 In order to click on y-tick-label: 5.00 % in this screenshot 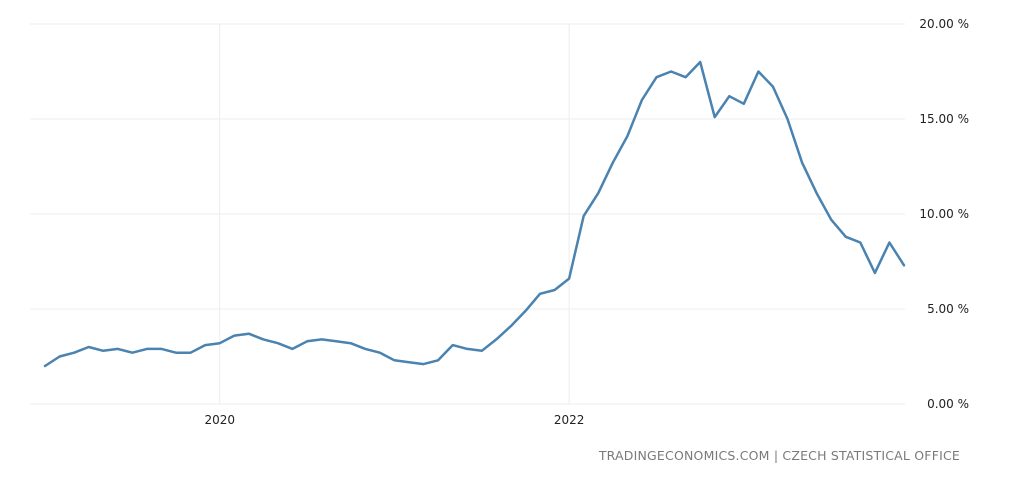, I will do `click(948, 309)`.